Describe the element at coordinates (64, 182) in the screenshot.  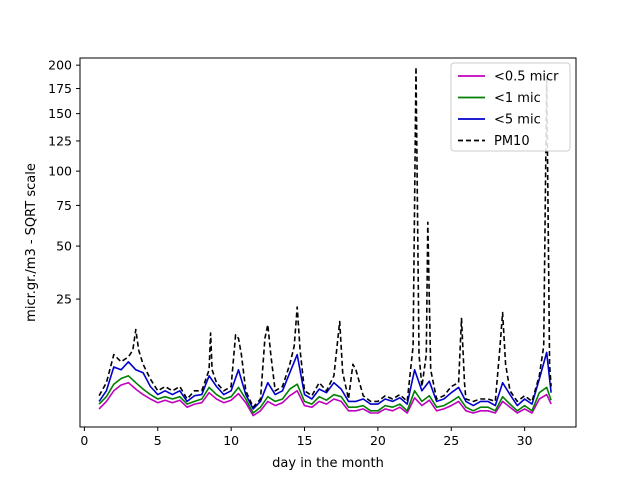
I see `y-axis-ticks: 25 50 75 100 125 150 175 200` at that location.